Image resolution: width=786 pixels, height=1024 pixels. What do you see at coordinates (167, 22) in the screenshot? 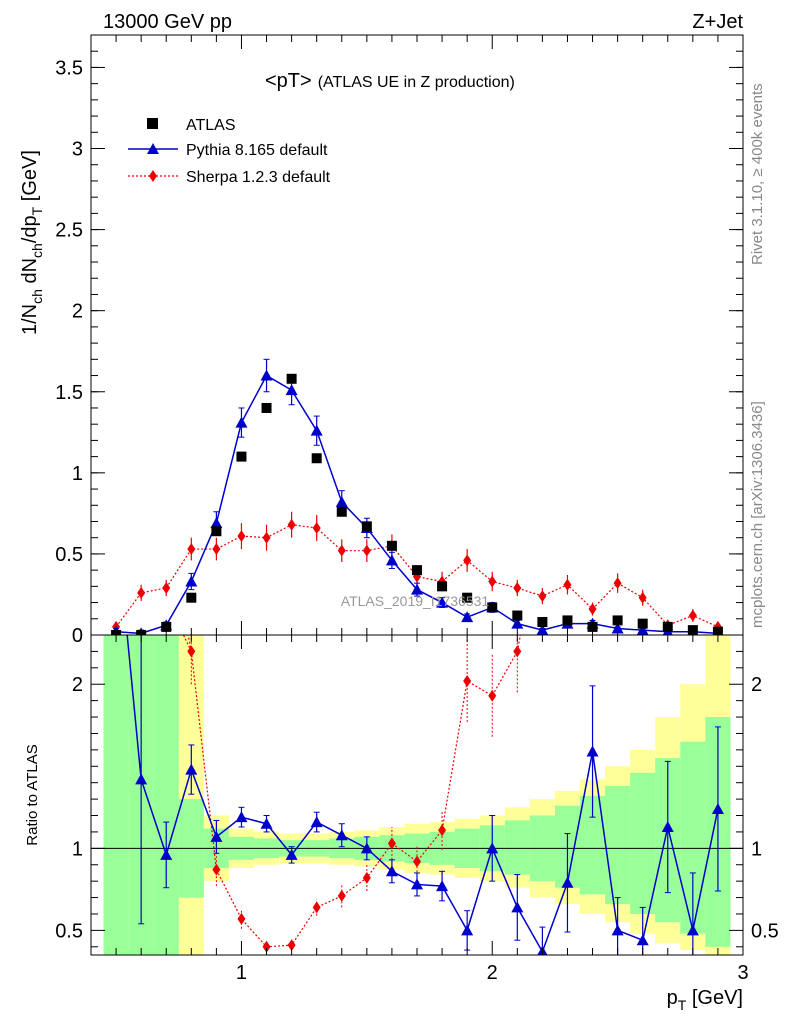
I see `energy-label: 13000 GeV pp` at bounding box center [167, 22].